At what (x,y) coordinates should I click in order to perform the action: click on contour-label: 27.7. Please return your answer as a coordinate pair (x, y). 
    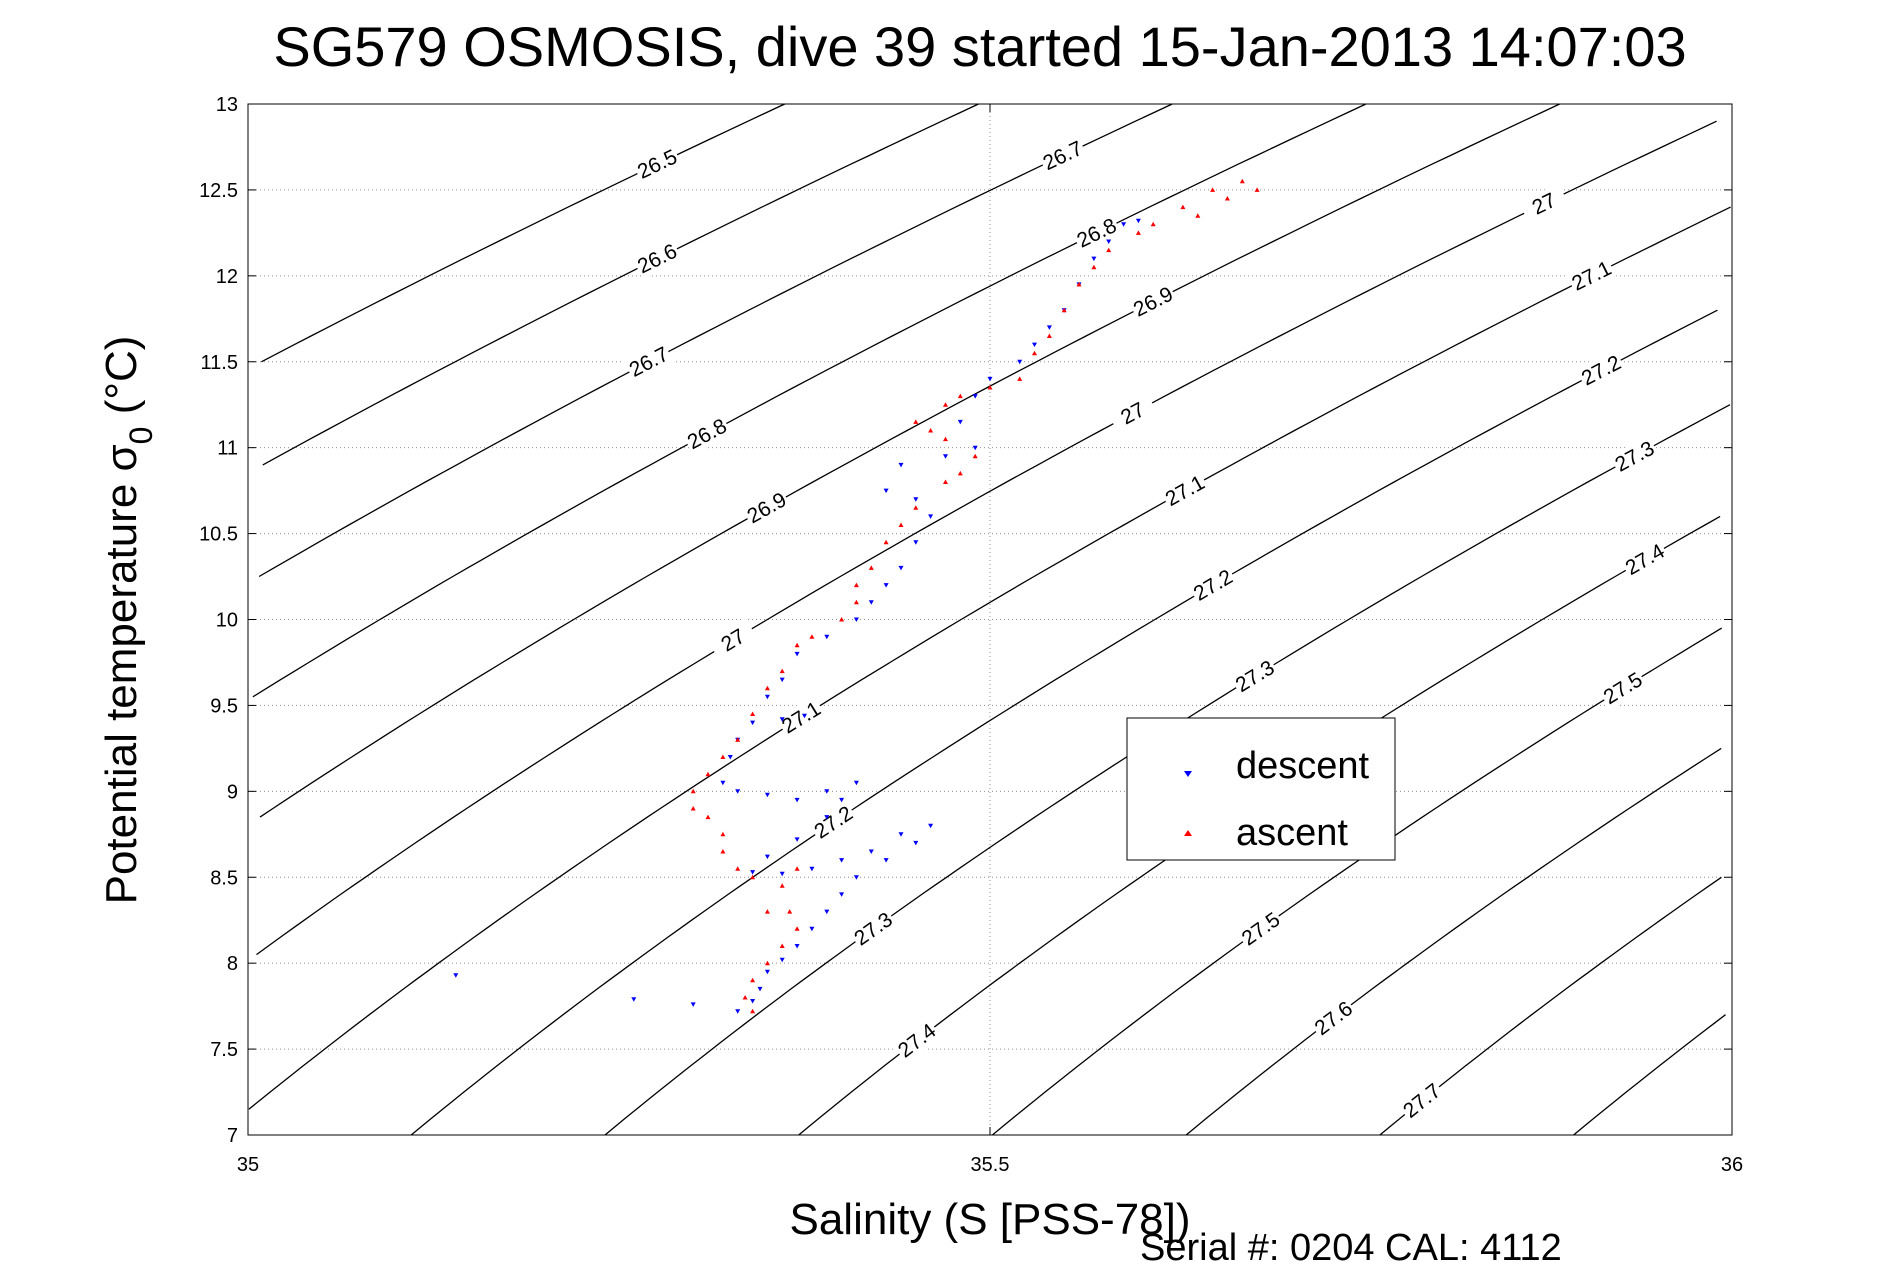
    Looking at the image, I should click on (1422, 1100).